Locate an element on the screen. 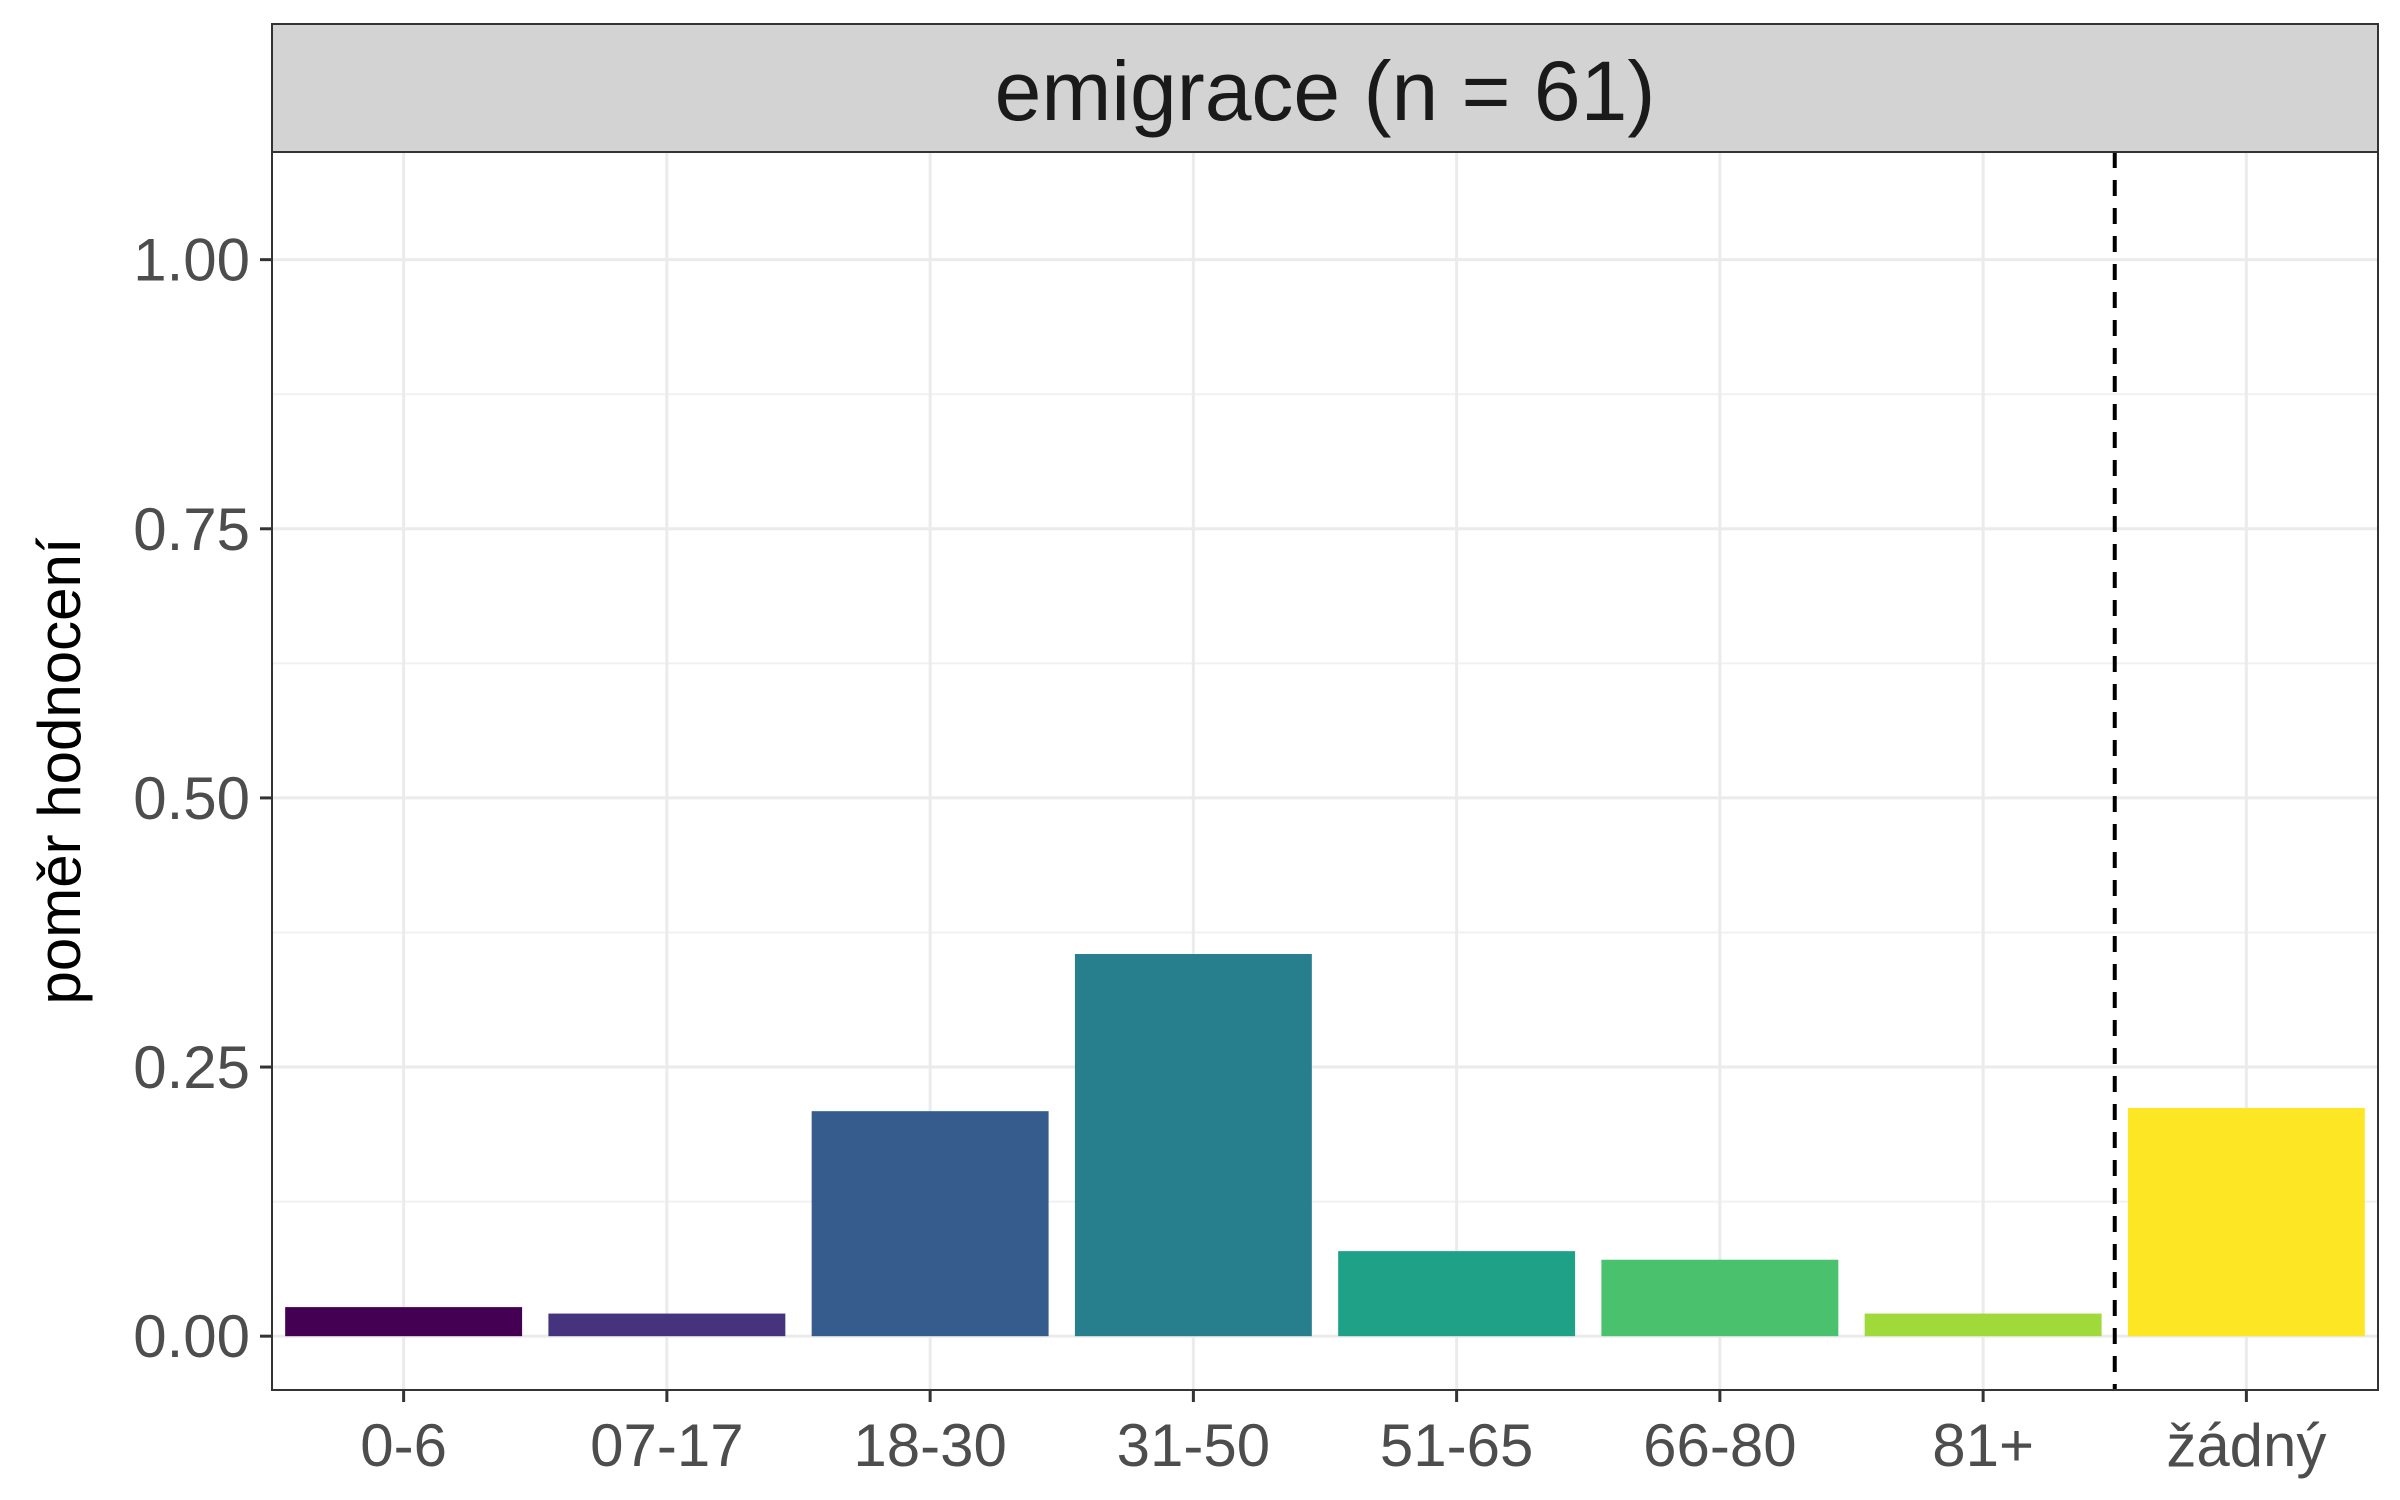  y-axis: 0.00 0.25 0.50 0.75 1.00 is located at coordinates (202, 798).